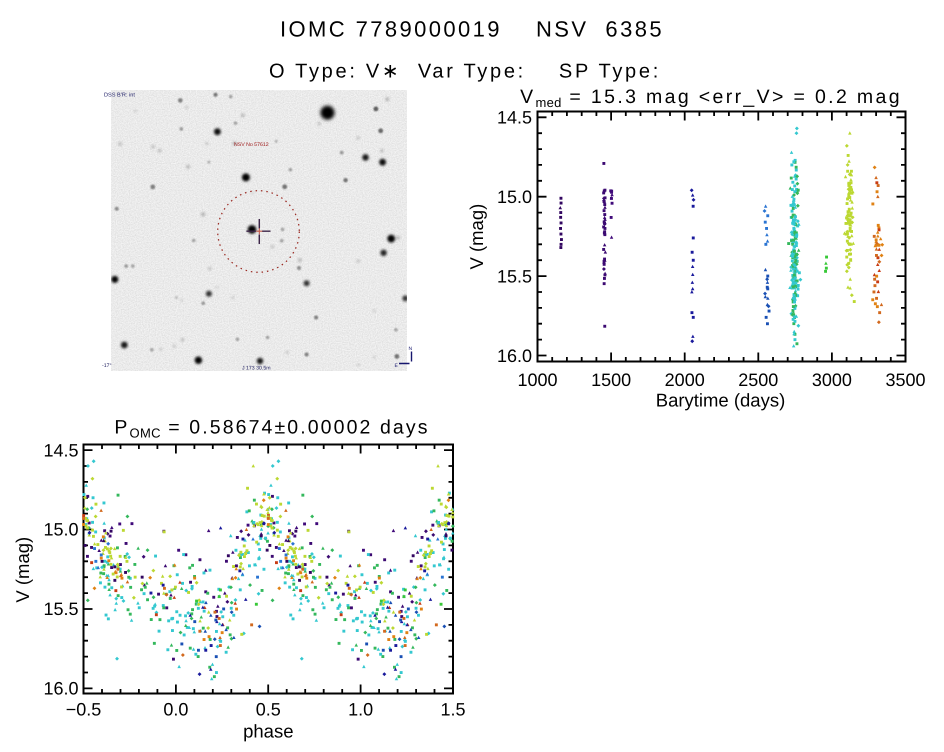  I want to click on svg-text: 1.0, so click(360, 710).